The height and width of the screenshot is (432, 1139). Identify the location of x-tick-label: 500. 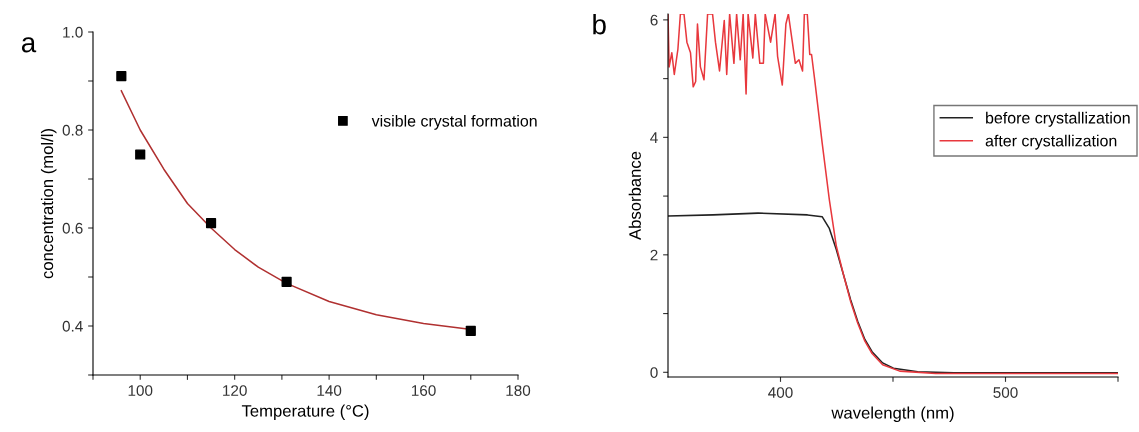
(1005, 392).